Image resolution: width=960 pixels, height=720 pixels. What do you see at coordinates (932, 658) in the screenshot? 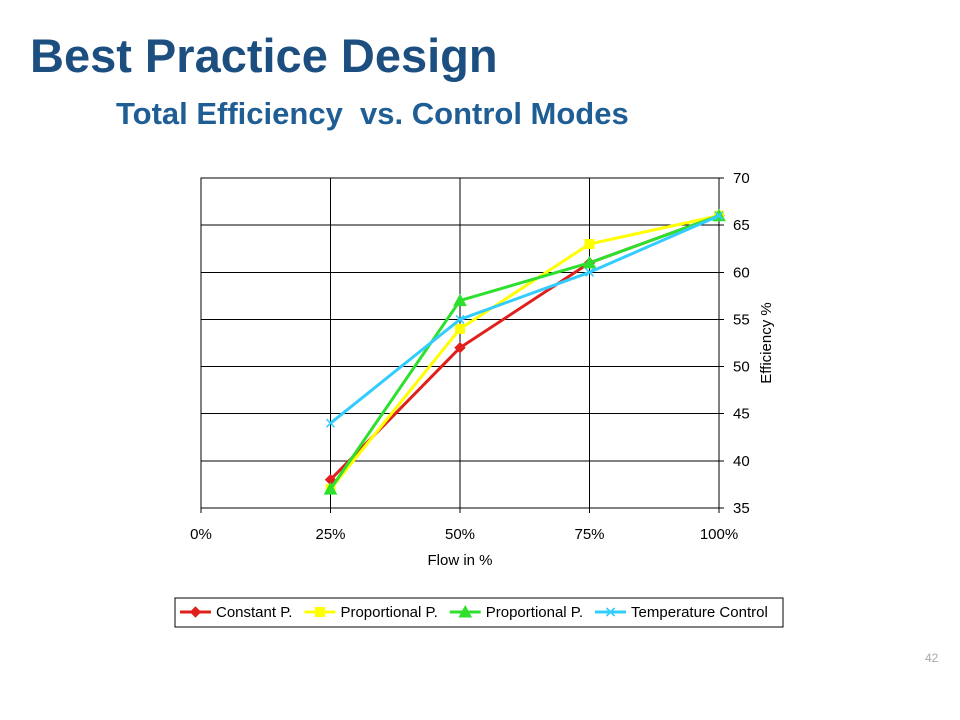
I see `page-number: 42` at bounding box center [932, 658].